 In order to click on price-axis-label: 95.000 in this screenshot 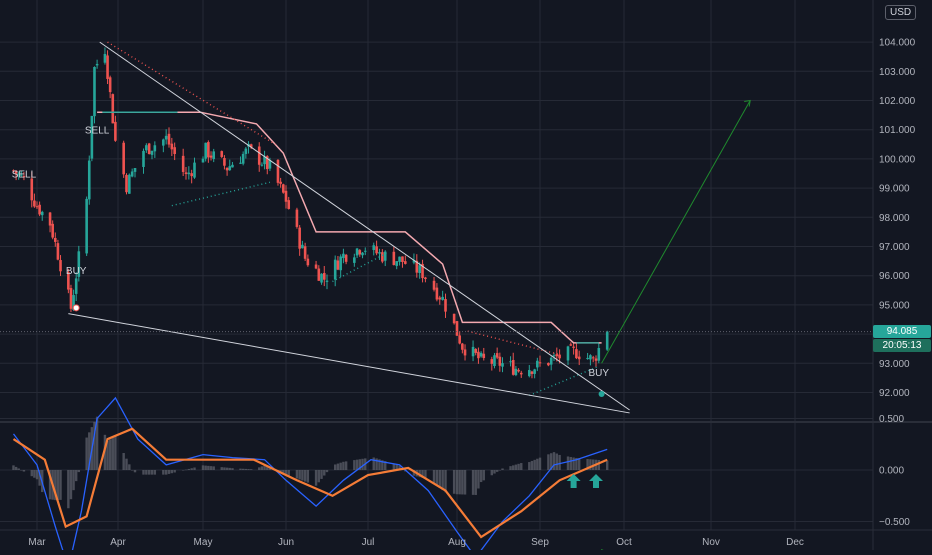, I will do `click(894, 305)`.